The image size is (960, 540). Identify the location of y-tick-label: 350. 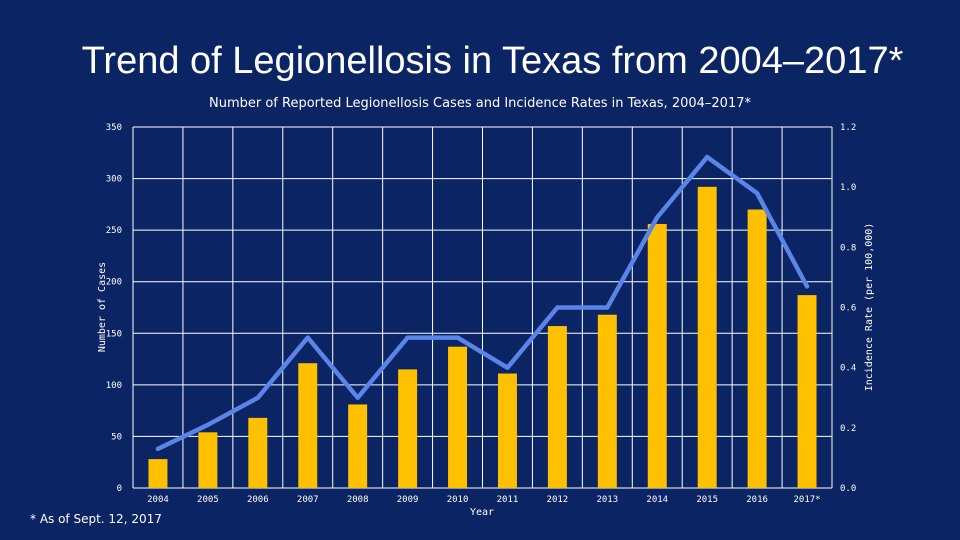
(114, 128).